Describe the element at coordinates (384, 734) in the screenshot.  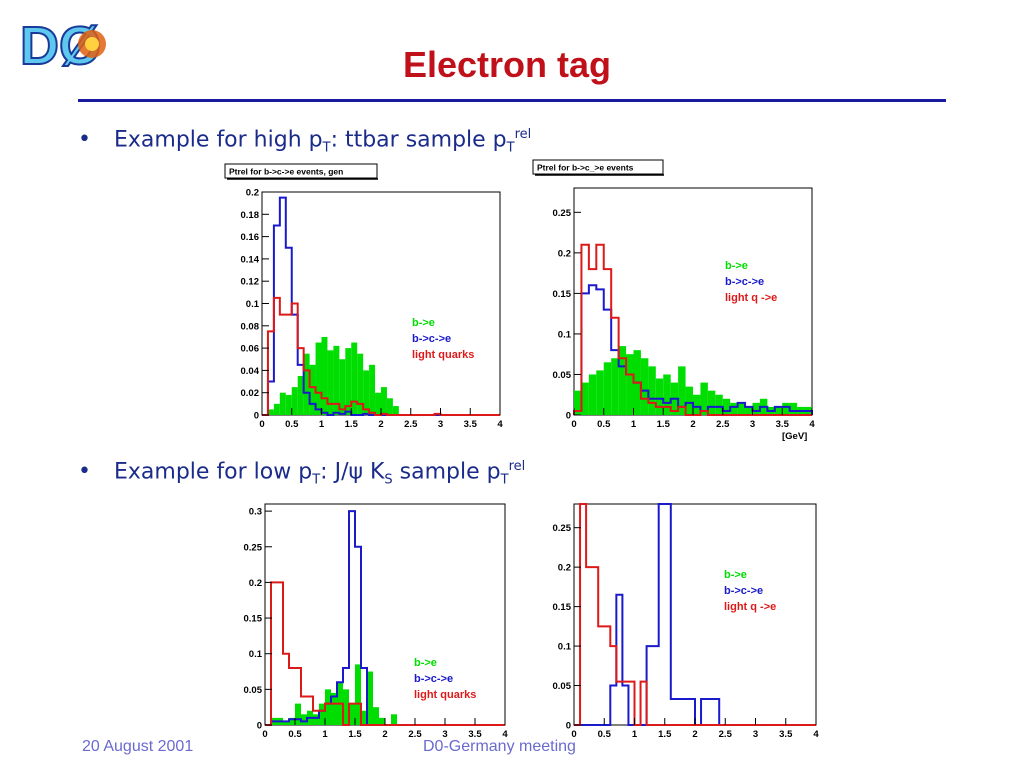
I see `x-tick-label: 2` at that location.